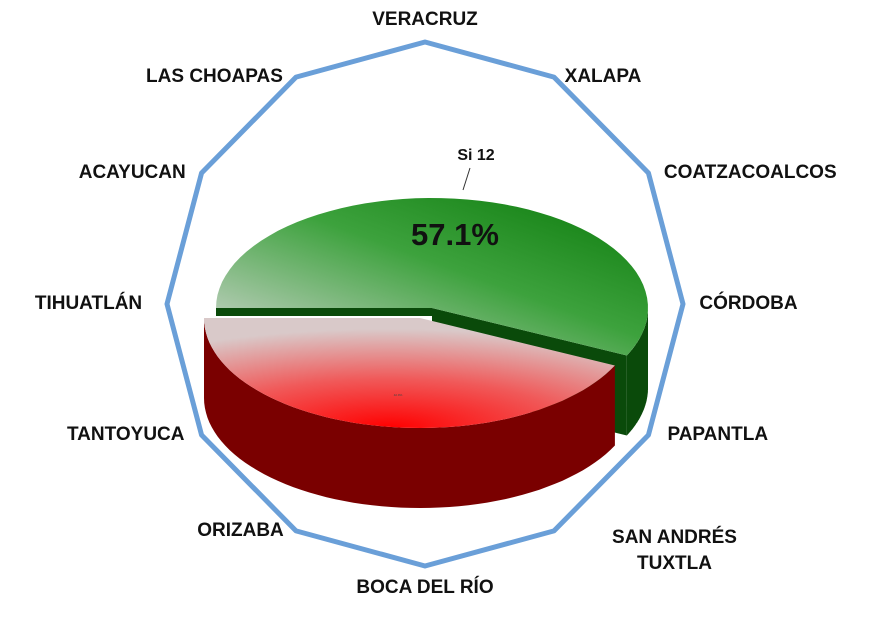 This screenshot has height=628, width=870. What do you see at coordinates (398, 395) in the screenshot?
I see `value-label: 42.9%` at bounding box center [398, 395].